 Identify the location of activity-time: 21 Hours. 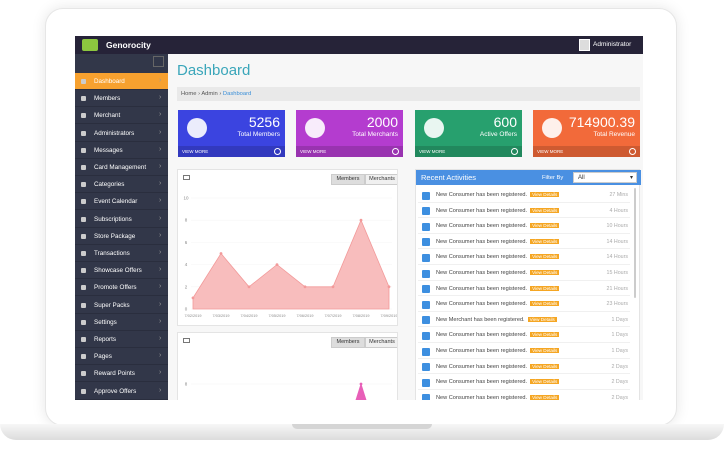
(617, 288).